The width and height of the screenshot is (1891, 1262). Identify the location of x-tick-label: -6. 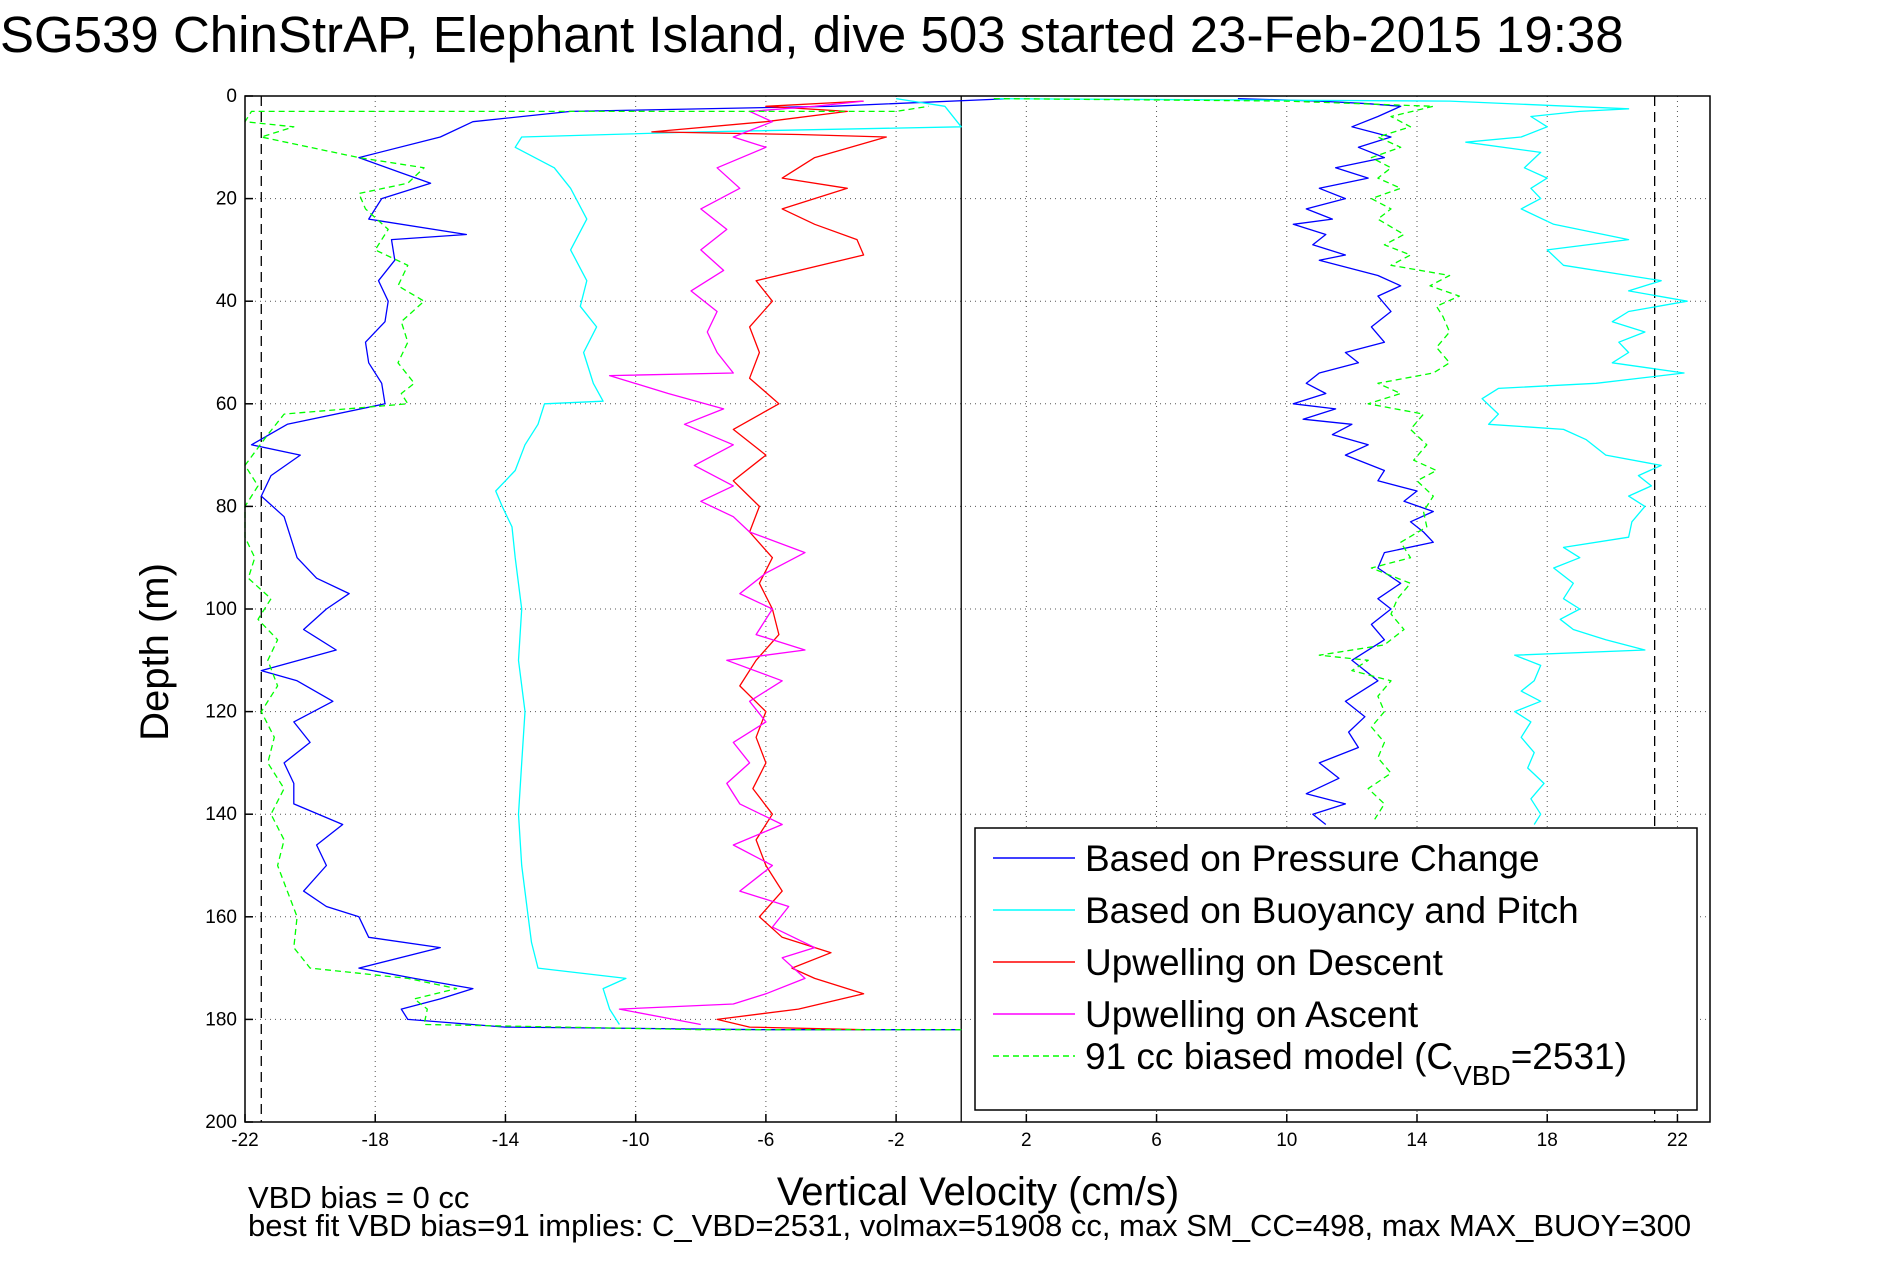
(765, 1140).